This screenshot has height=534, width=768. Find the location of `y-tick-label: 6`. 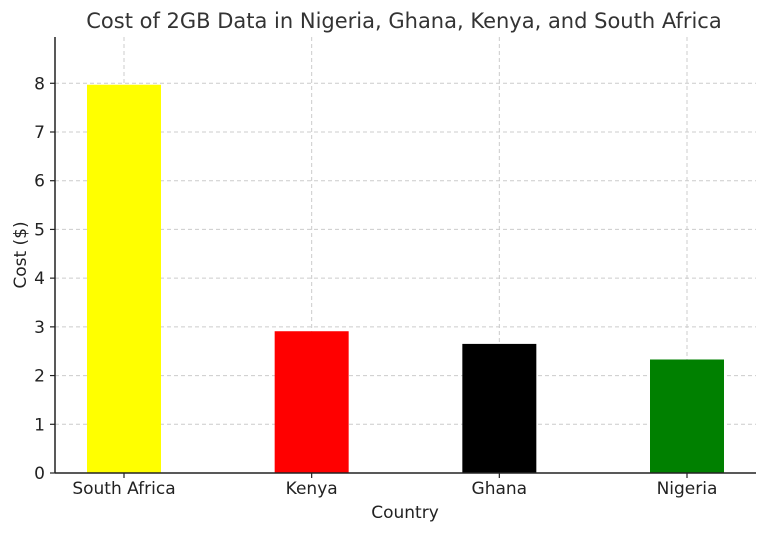

y-tick-label: 6 is located at coordinates (39, 182).